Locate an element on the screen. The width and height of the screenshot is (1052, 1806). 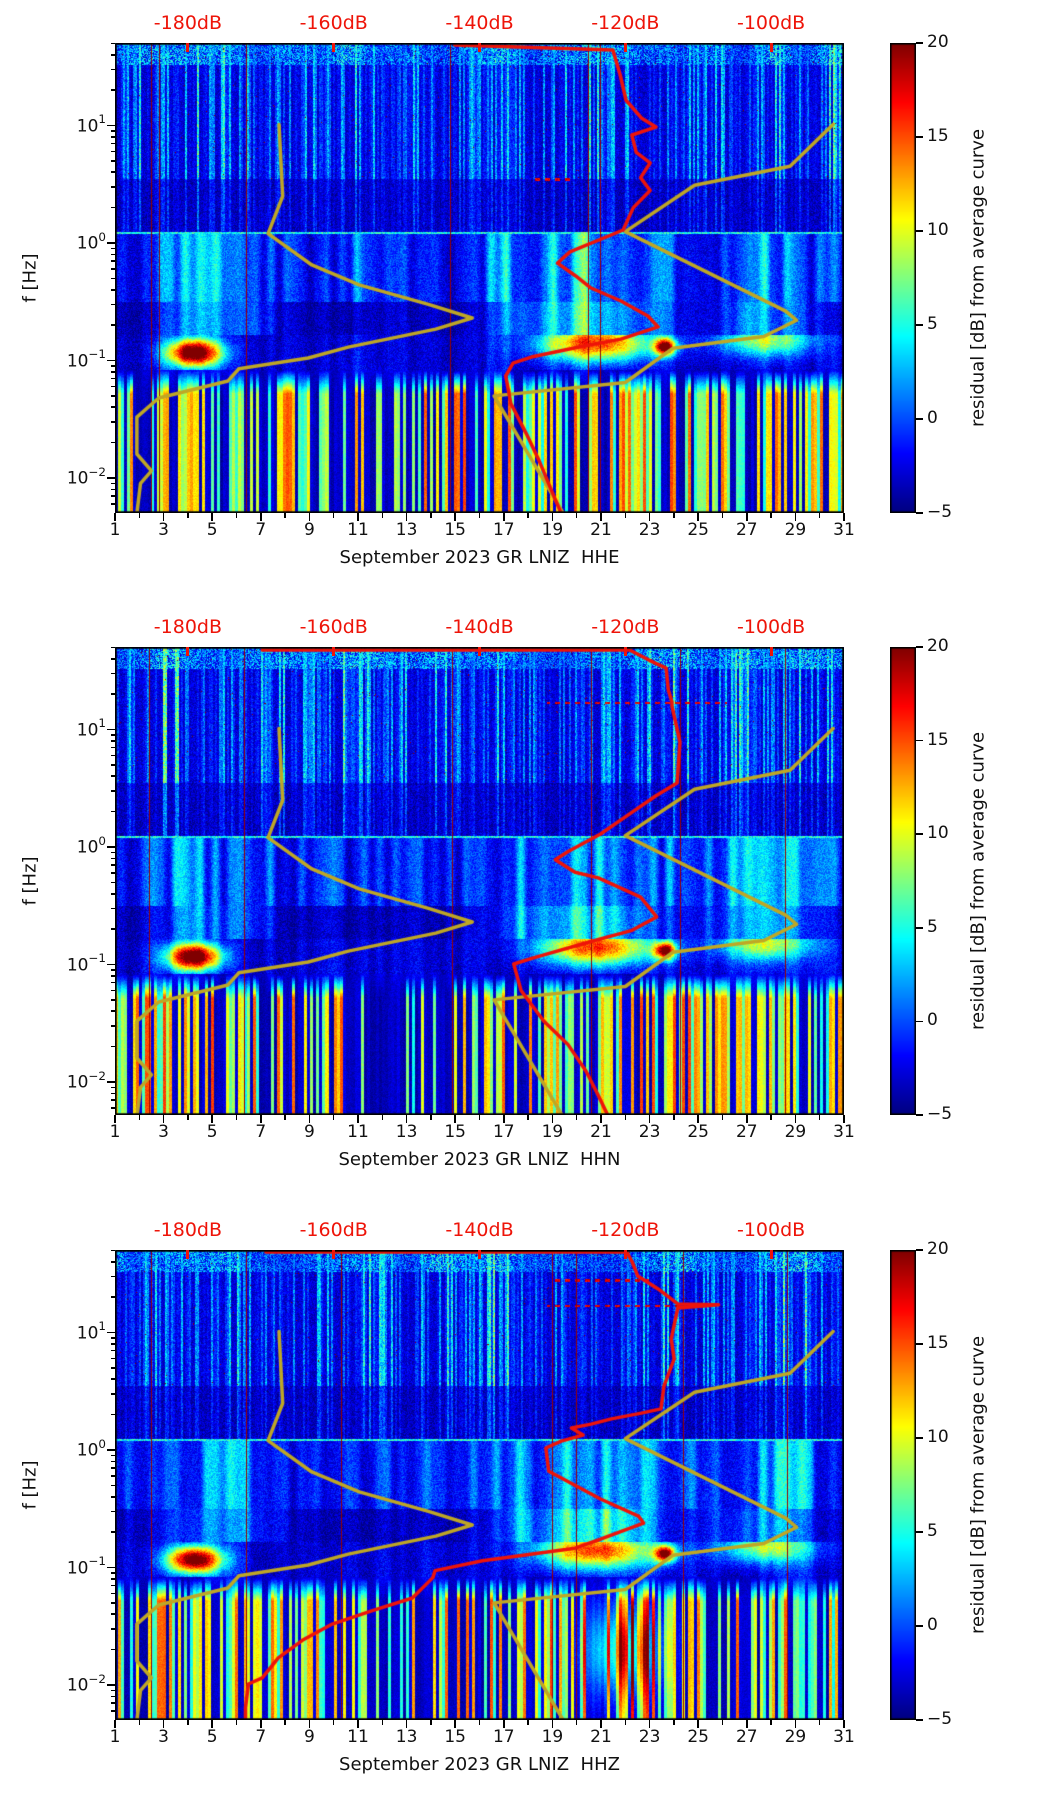
y-tick-label: 101 is located at coordinates (77, 1331).